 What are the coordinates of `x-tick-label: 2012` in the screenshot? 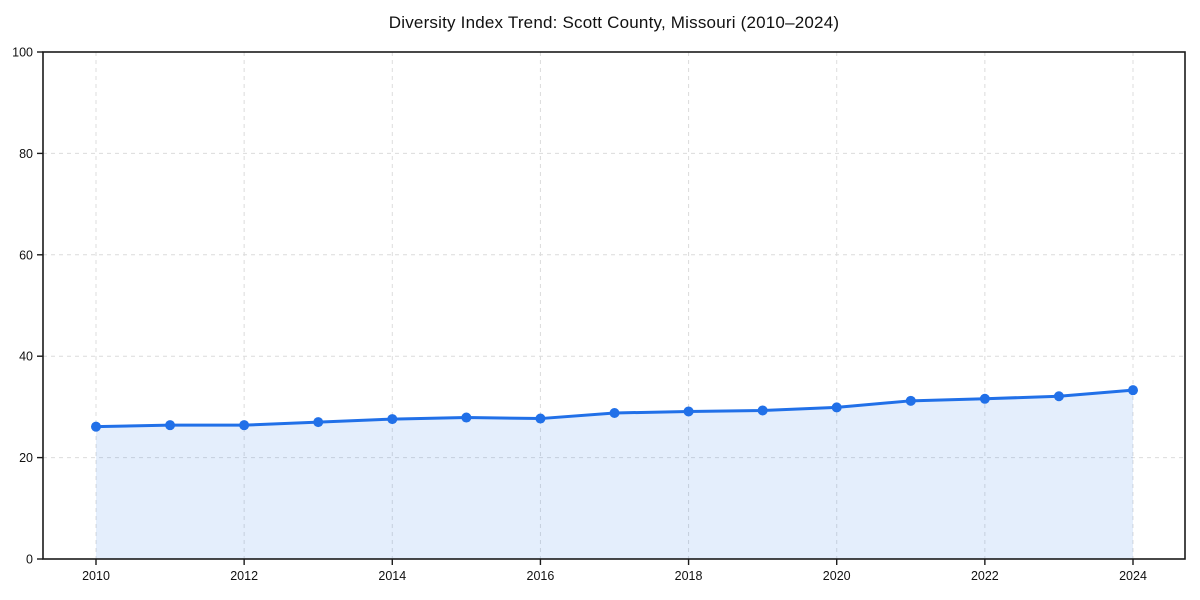 It's located at (244, 576).